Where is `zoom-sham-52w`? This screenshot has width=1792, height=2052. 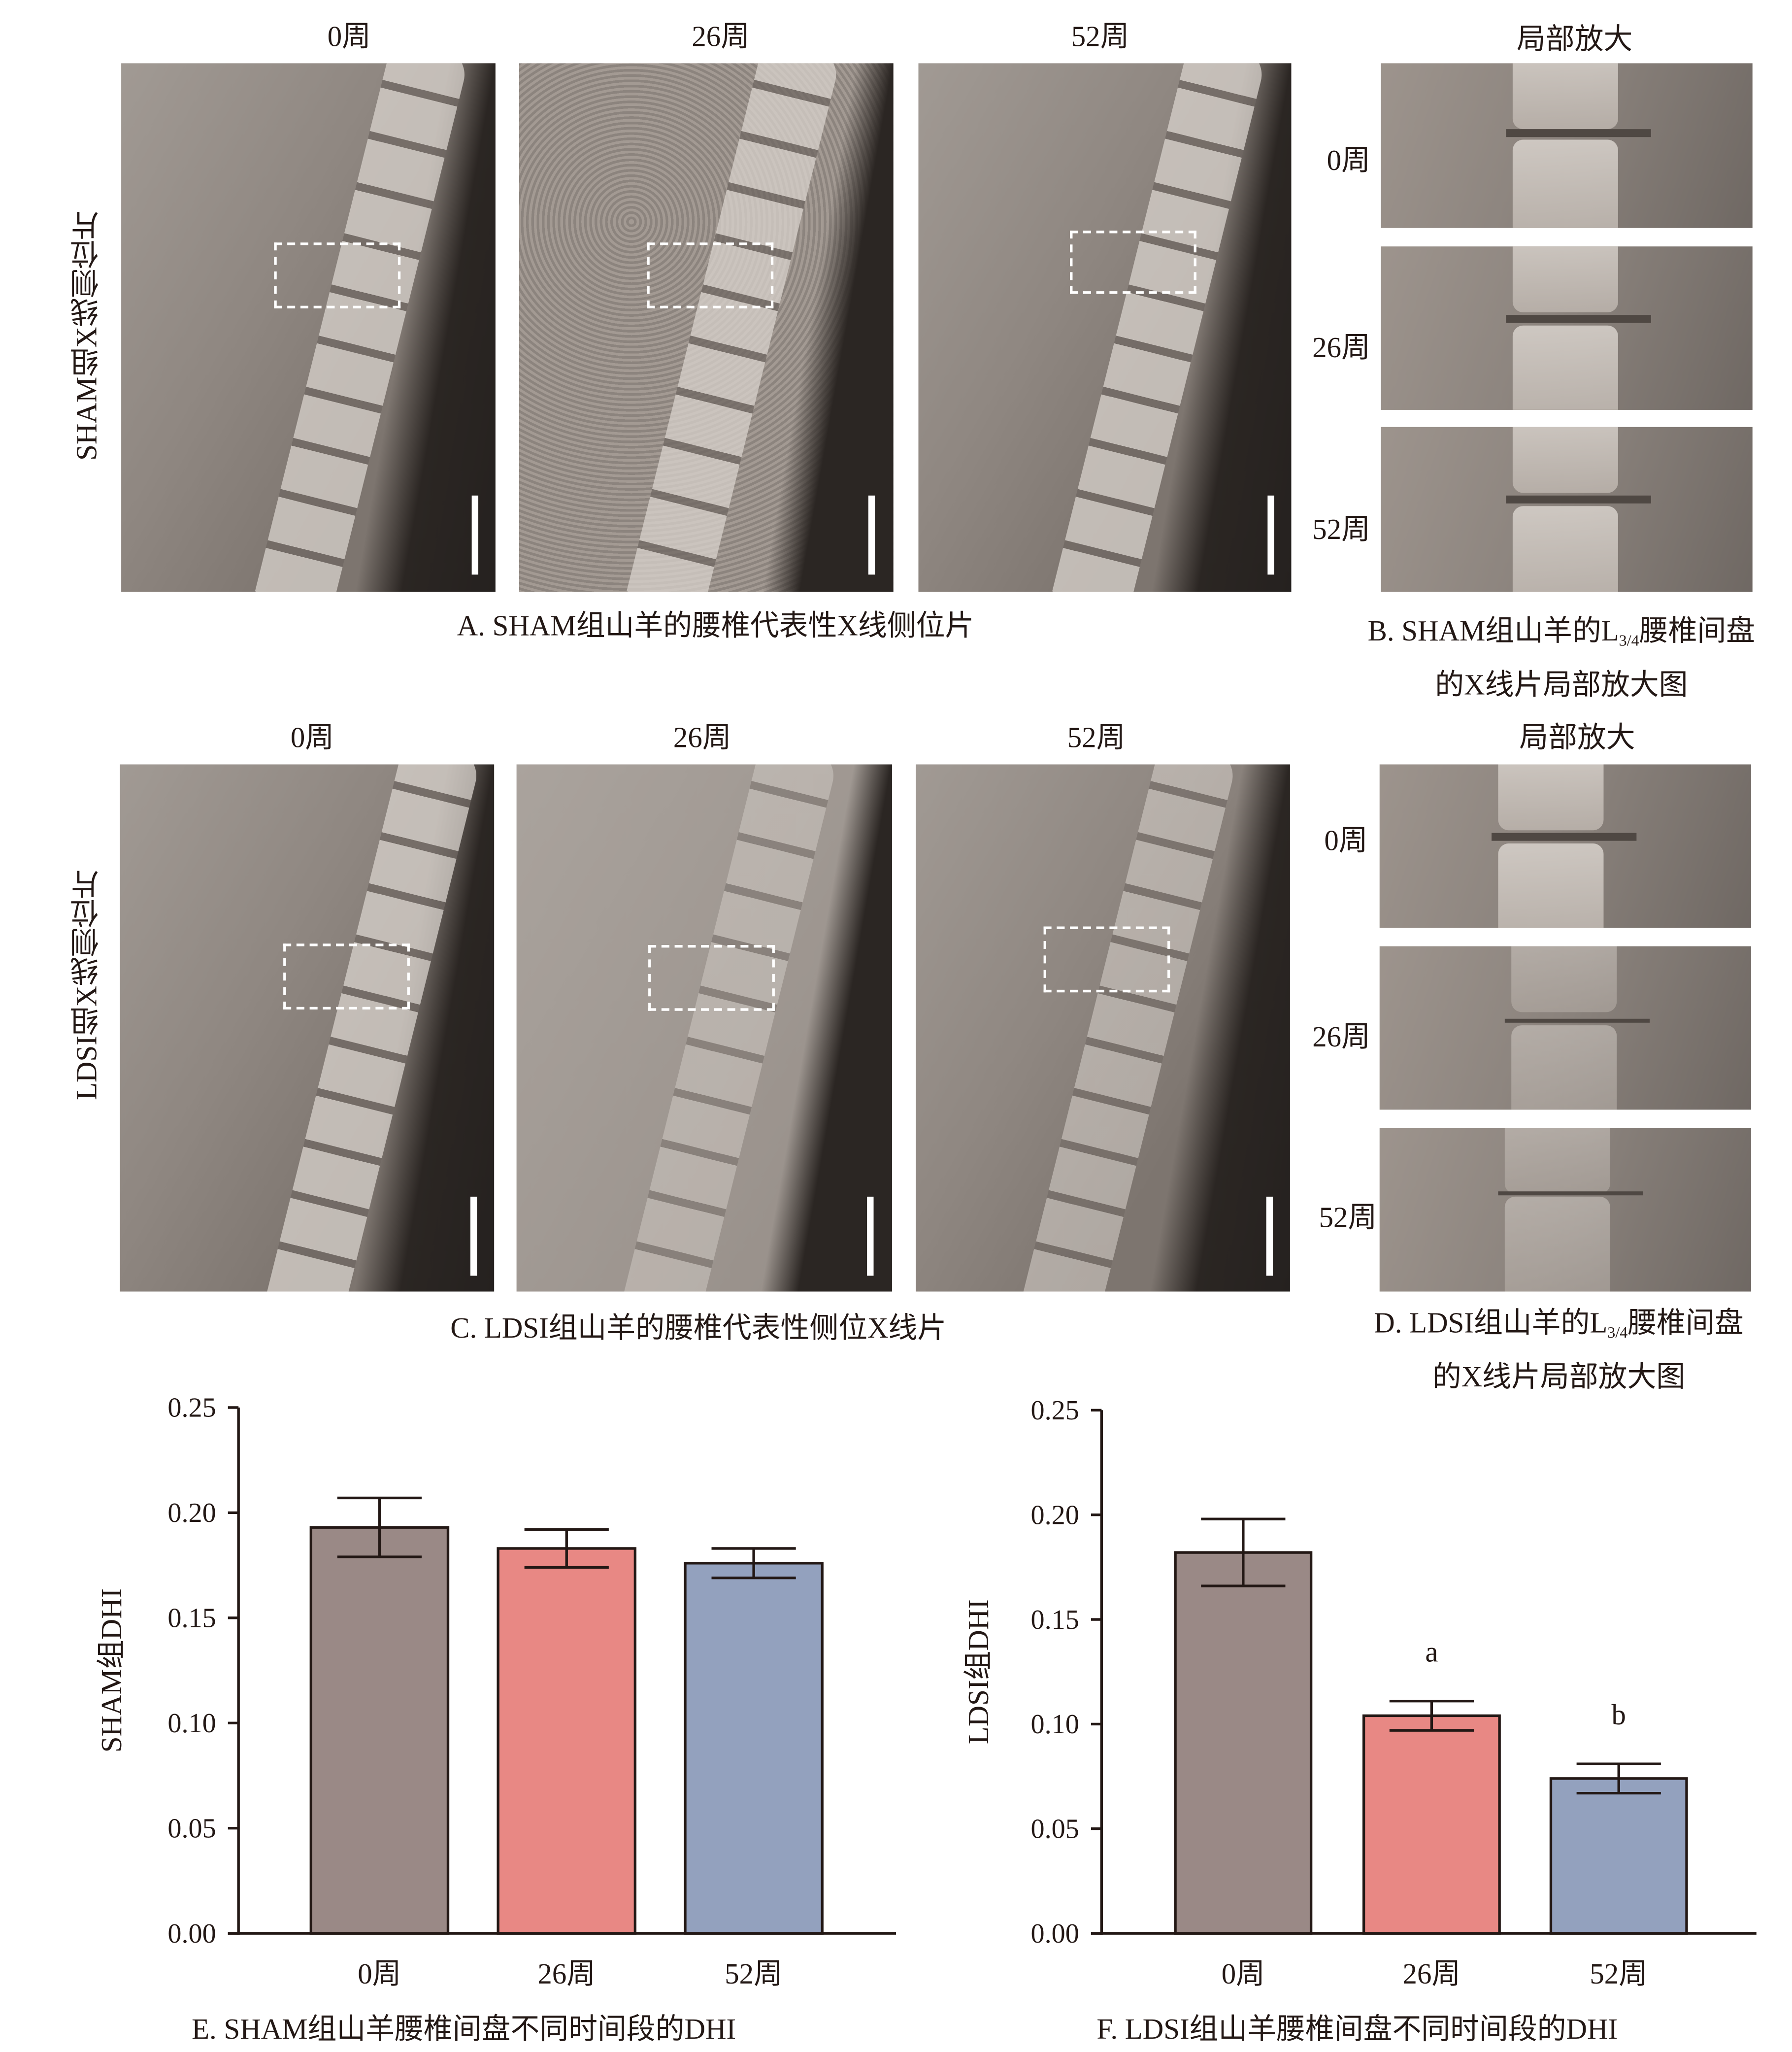 zoom-sham-52w is located at coordinates (1567, 509).